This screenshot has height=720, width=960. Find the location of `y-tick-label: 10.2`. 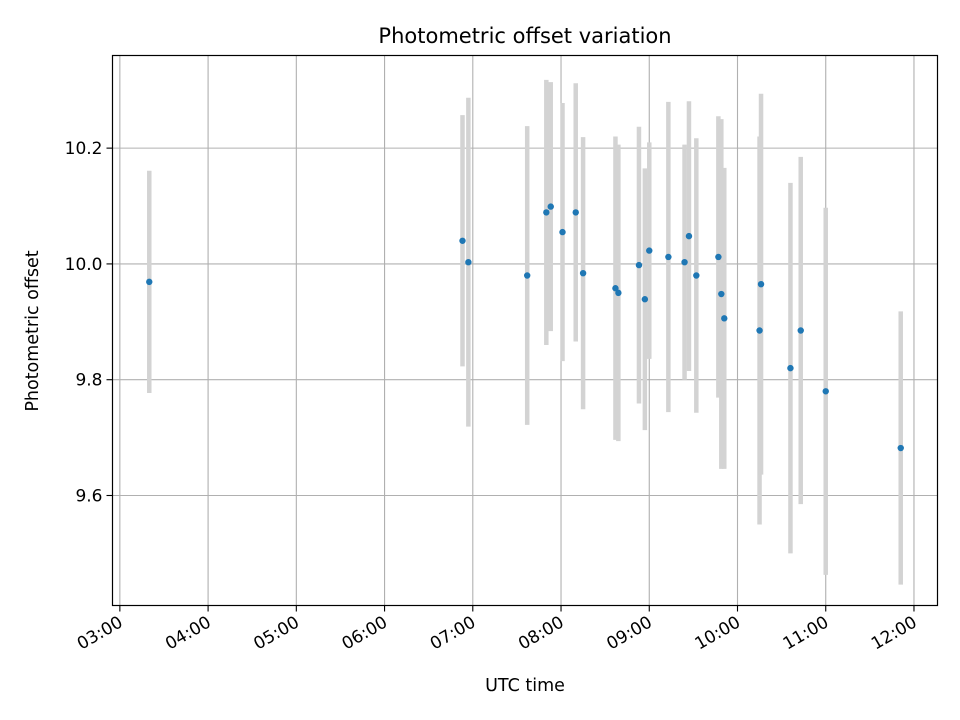

y-tick-label: 10.2 is located at coordinates (84, 149).